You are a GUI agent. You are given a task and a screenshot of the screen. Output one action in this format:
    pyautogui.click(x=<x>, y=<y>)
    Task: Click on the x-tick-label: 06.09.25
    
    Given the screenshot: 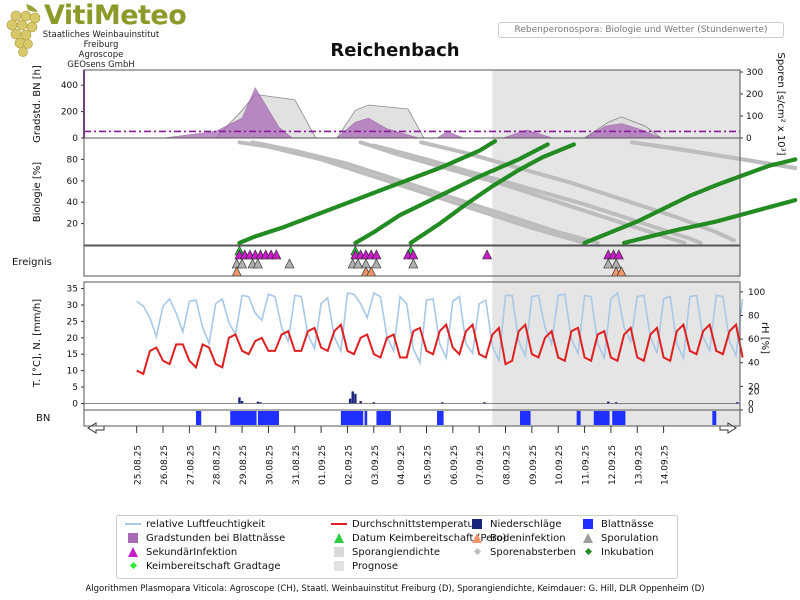 What is the action you would take?
    pyautogui.click(x=455, y=465)
    